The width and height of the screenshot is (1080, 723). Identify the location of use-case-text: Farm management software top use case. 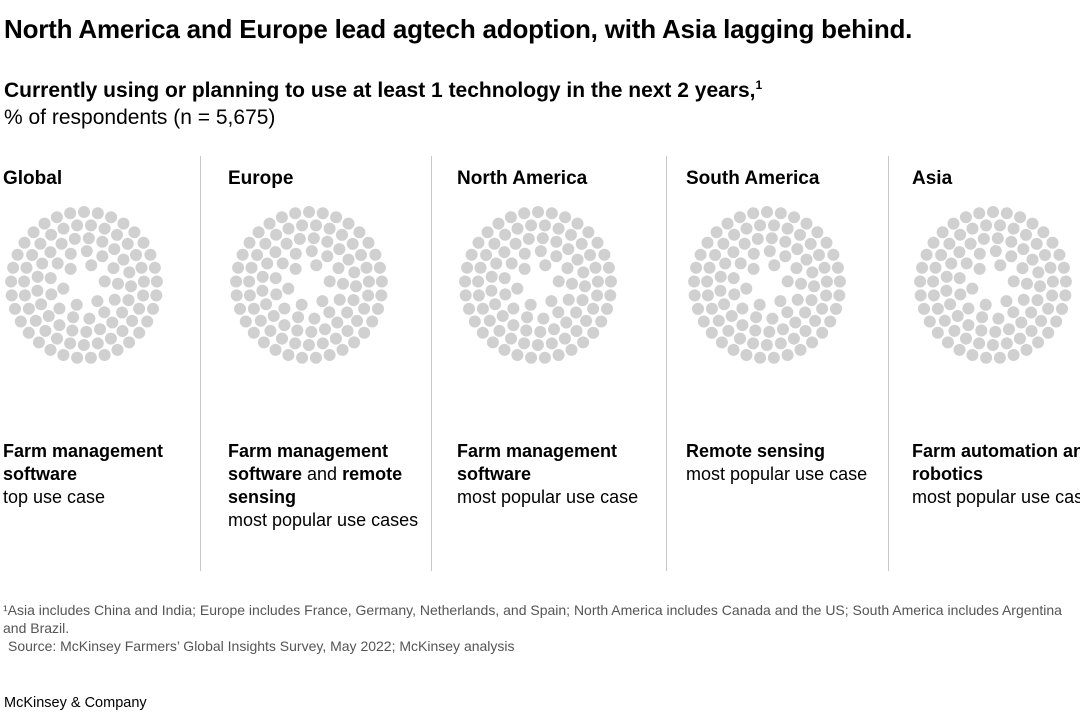
(113, 474).